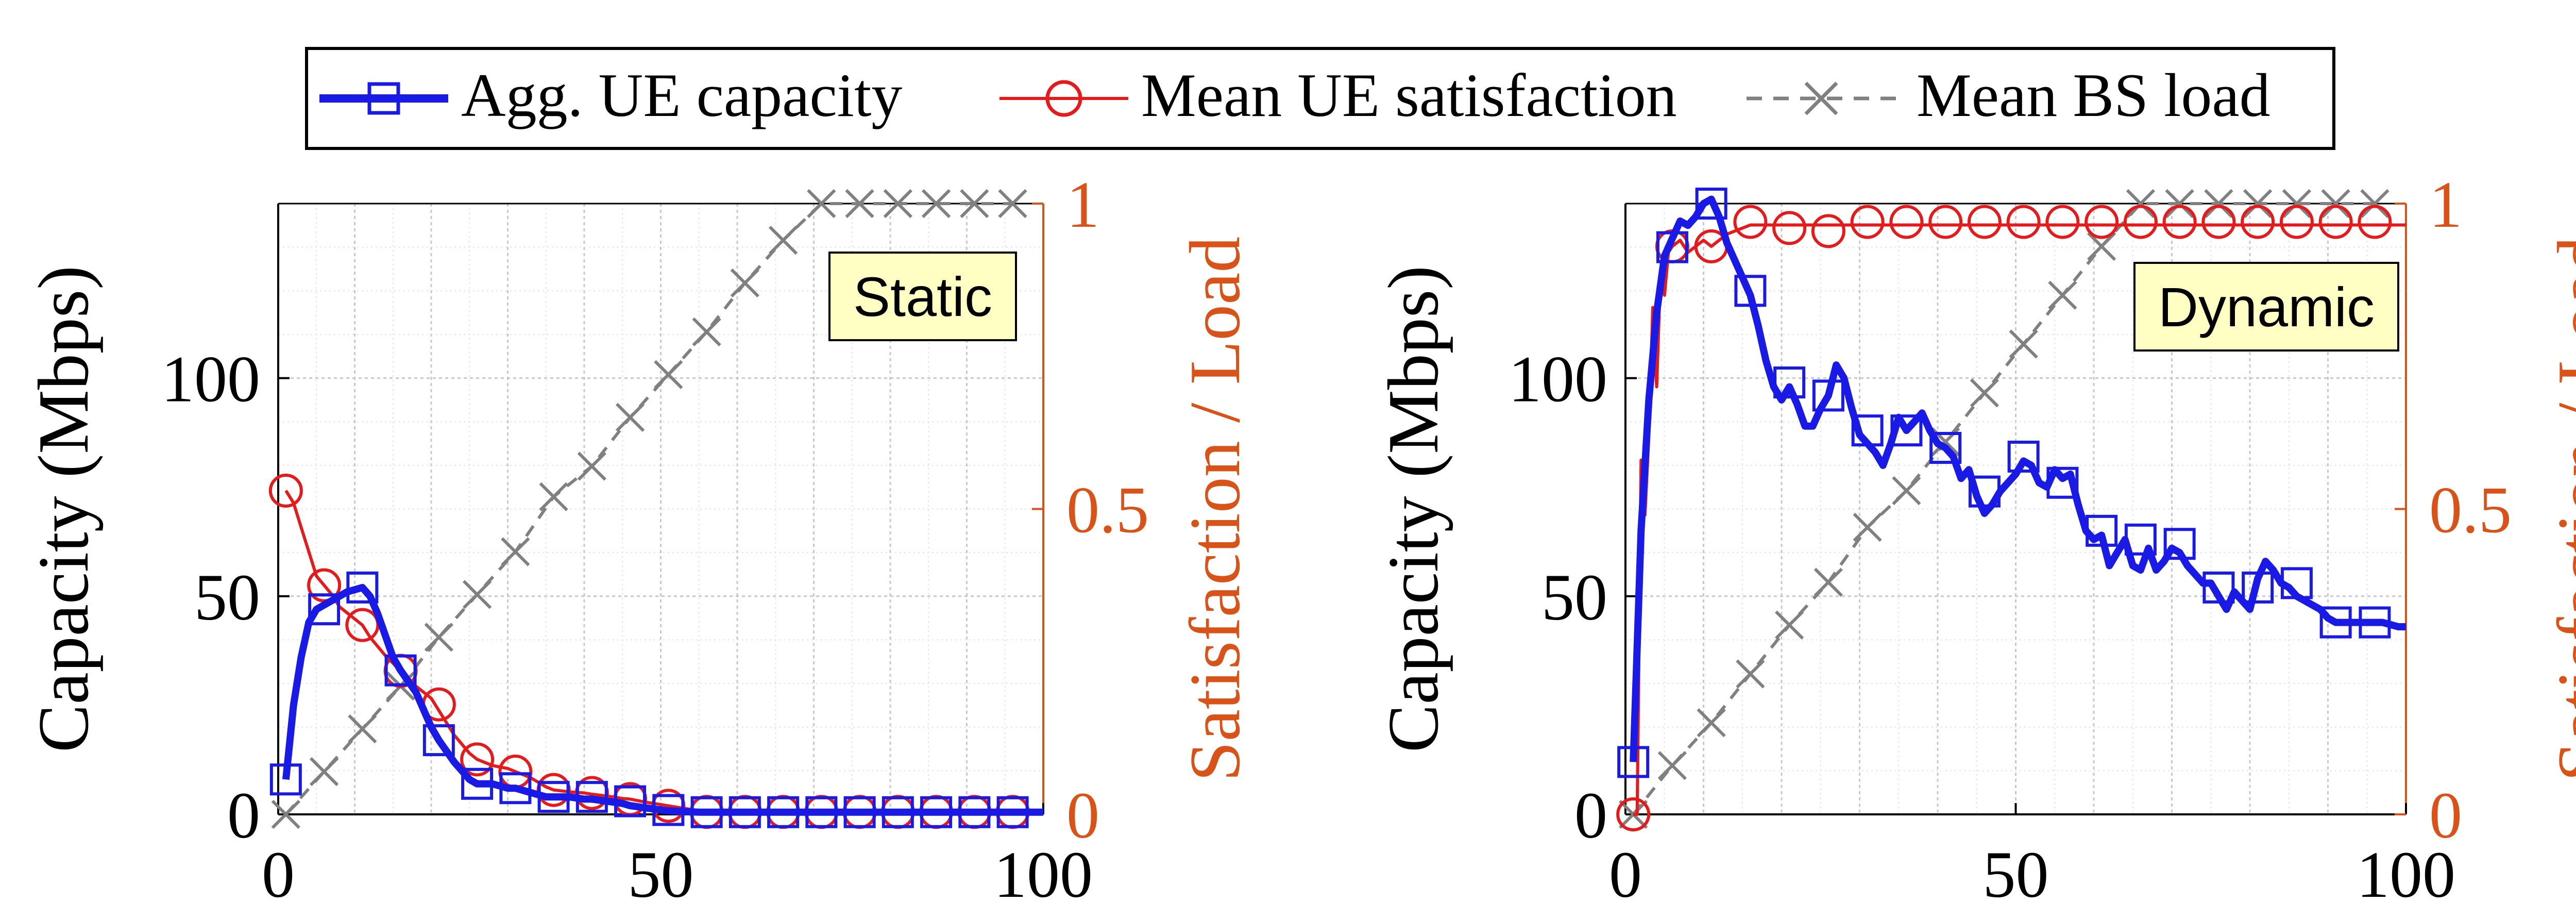 The height and width of the screenshot is (919, 2576). I want to click on legend-entry-load: Mean BS load, so click(2008, 95).